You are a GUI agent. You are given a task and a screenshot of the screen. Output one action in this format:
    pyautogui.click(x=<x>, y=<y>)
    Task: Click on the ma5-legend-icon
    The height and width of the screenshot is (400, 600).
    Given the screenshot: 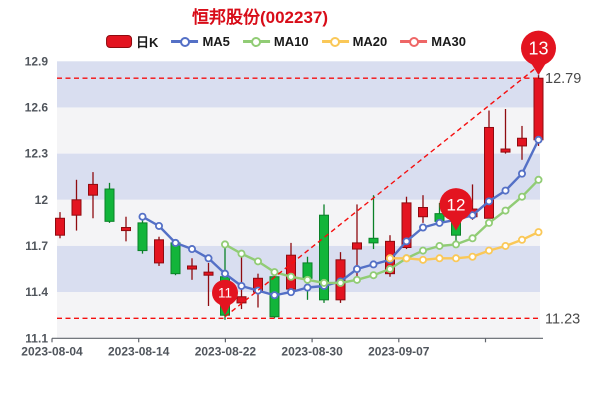 What is the action you would take?
    pyautogui.click(x=185, y=41)
    